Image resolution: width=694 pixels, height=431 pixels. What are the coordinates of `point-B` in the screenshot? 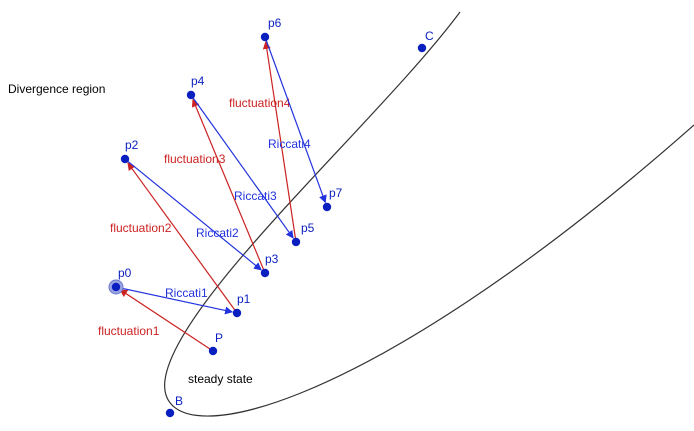 It's located at (170, 413).